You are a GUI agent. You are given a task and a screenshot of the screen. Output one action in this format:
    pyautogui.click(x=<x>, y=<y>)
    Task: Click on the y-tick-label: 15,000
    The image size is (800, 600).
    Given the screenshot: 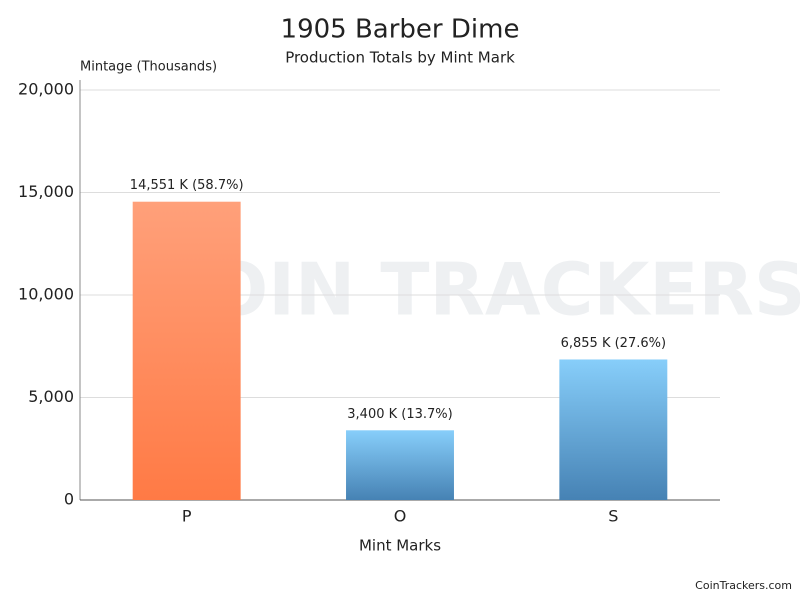 What is the action you would take?
    pyautogui.click(x=46, y=191)
    